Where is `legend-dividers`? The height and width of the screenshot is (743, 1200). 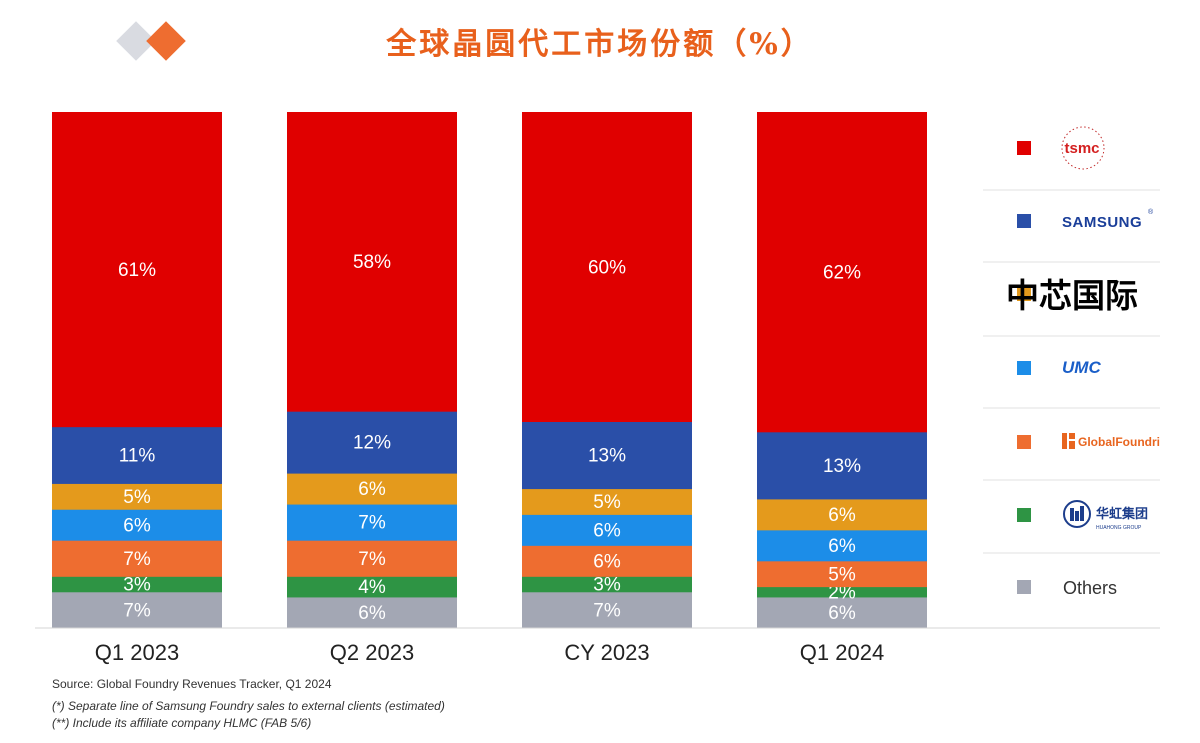
legend-dividers is located at coordinates (1071, 371).